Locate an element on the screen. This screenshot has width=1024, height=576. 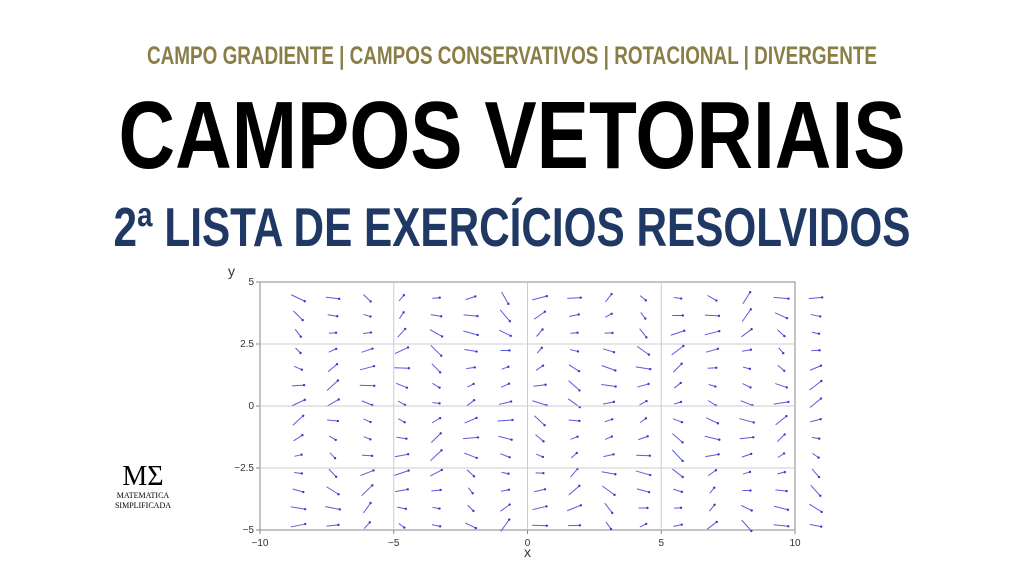
x-tick-label: 10 is located at coordinates (795, 543).